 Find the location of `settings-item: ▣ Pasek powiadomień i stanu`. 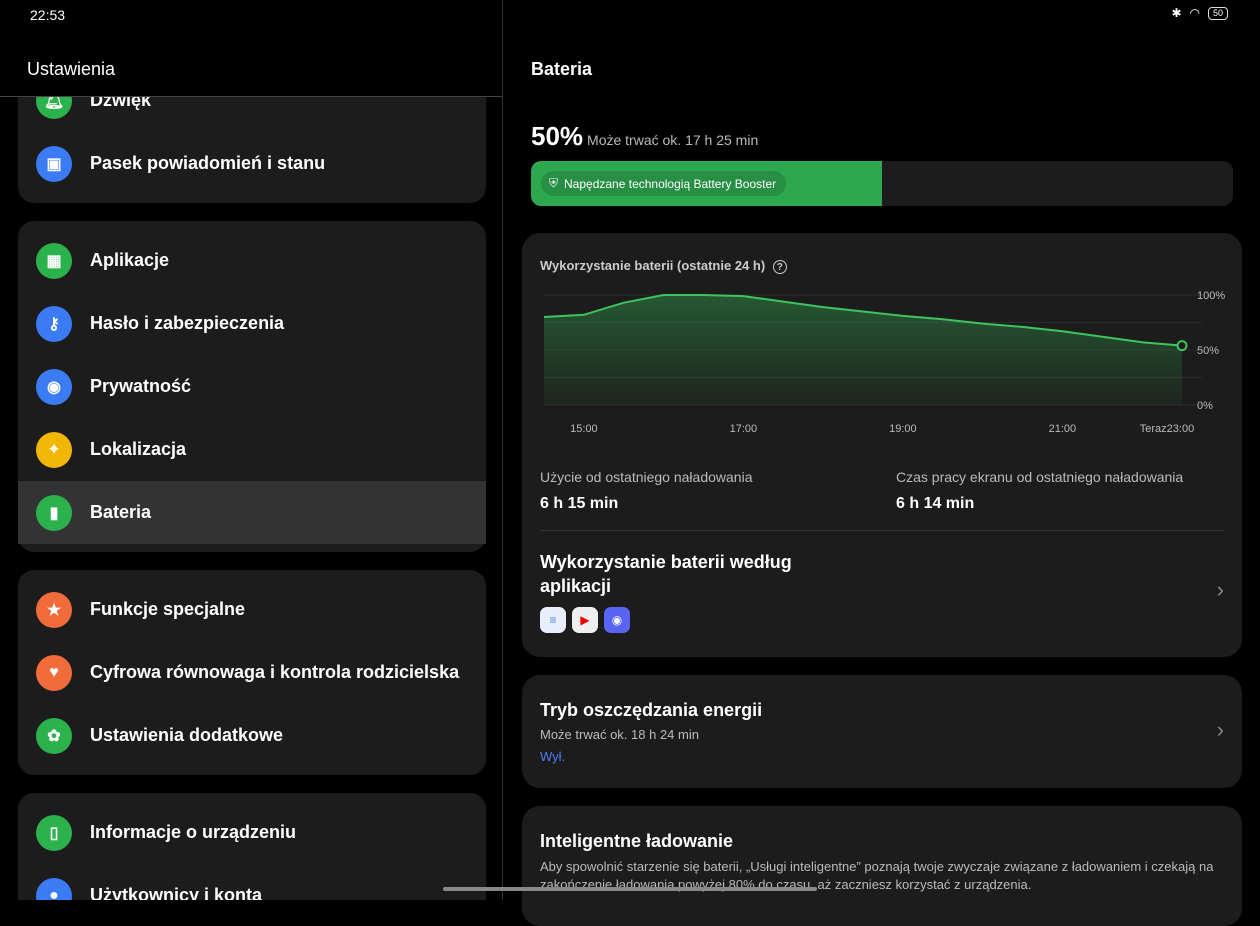

settings-item: ▣ Pasek powiadomień i stanu is located at coordinates (252, 163).